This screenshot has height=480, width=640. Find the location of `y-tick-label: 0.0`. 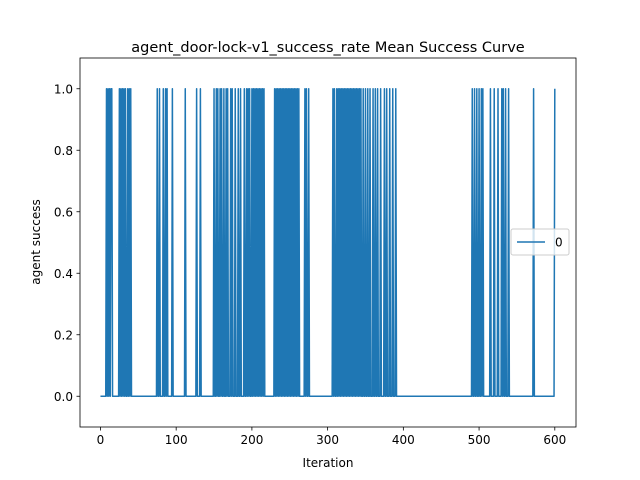

y-tick-label: 0.0 is located at coordinates (63, 397).